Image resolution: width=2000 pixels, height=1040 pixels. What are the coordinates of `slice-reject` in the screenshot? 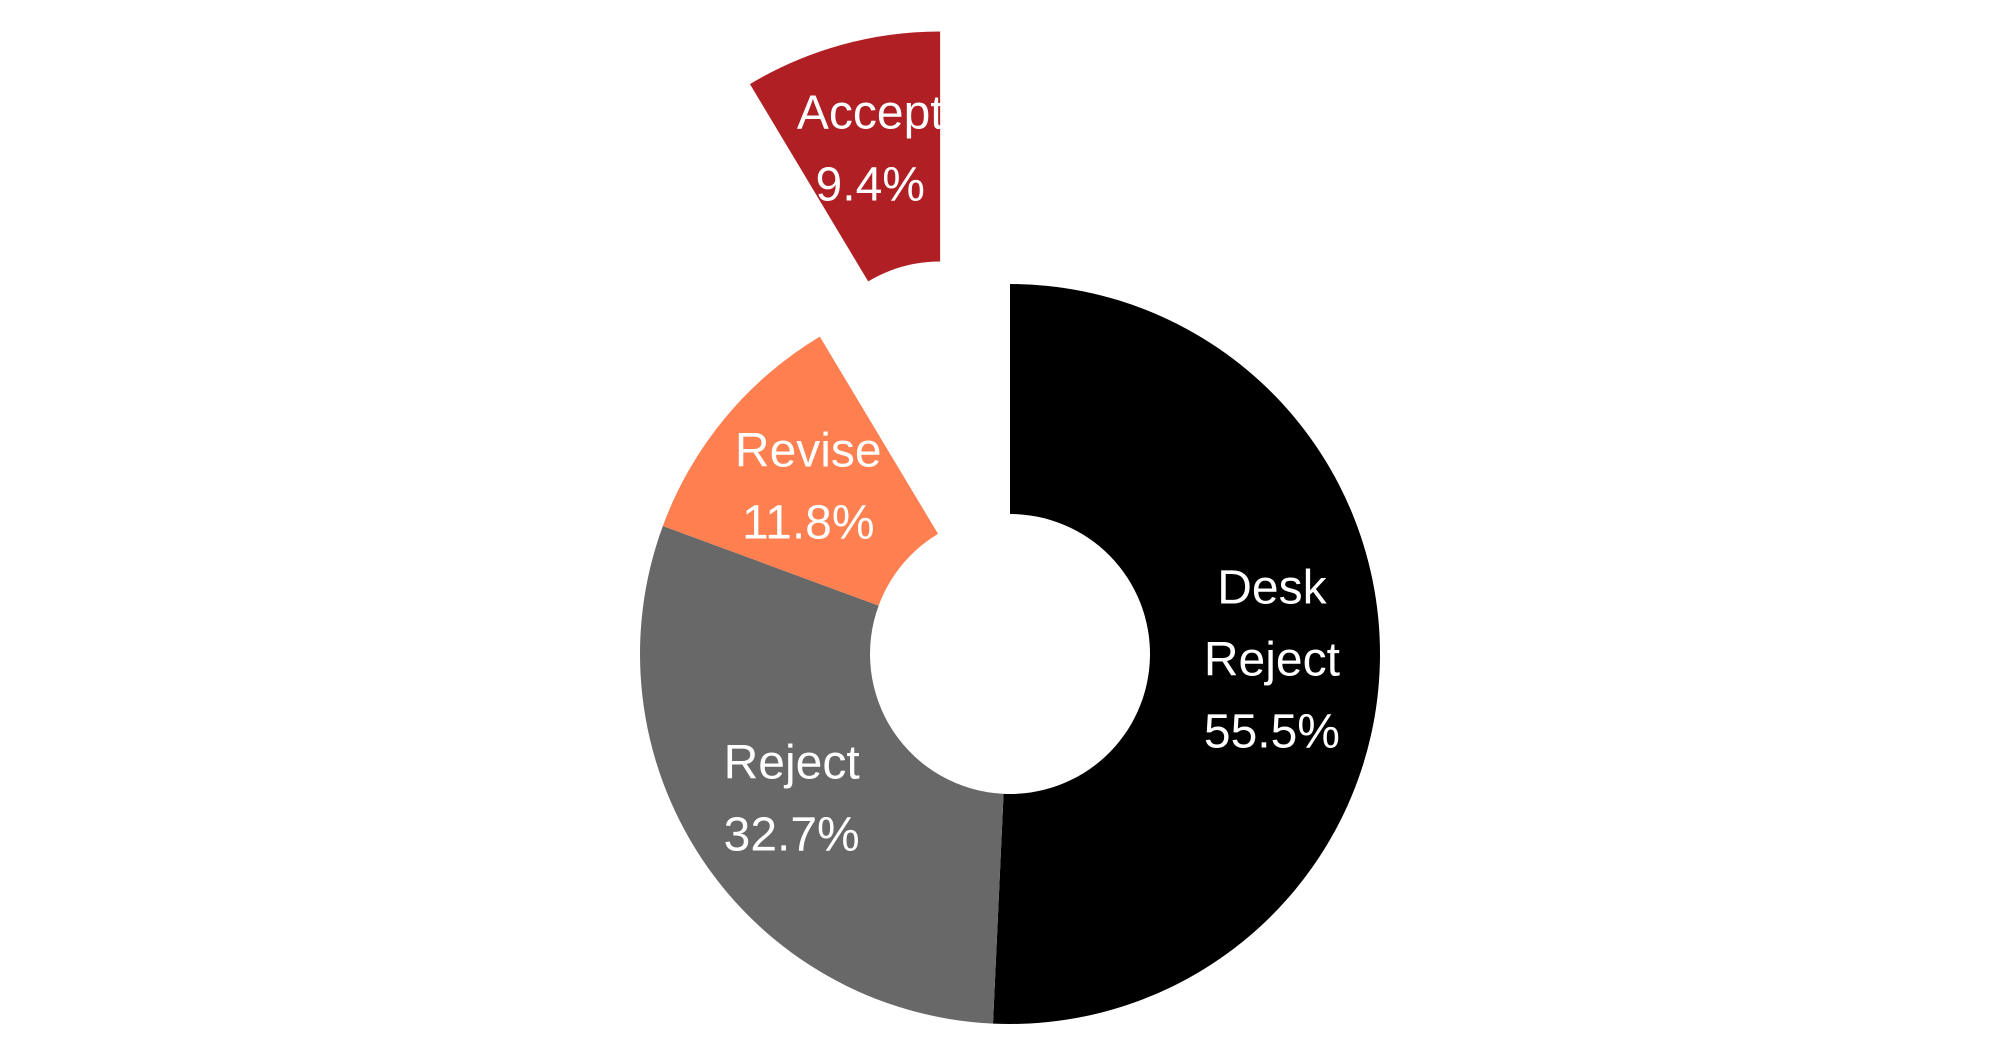 It's located at (822, 775).